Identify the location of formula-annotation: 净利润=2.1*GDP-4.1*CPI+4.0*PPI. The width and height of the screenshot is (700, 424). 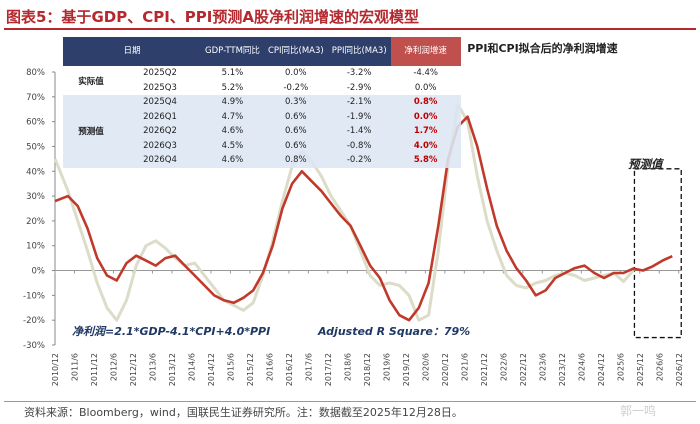
(171, 331).